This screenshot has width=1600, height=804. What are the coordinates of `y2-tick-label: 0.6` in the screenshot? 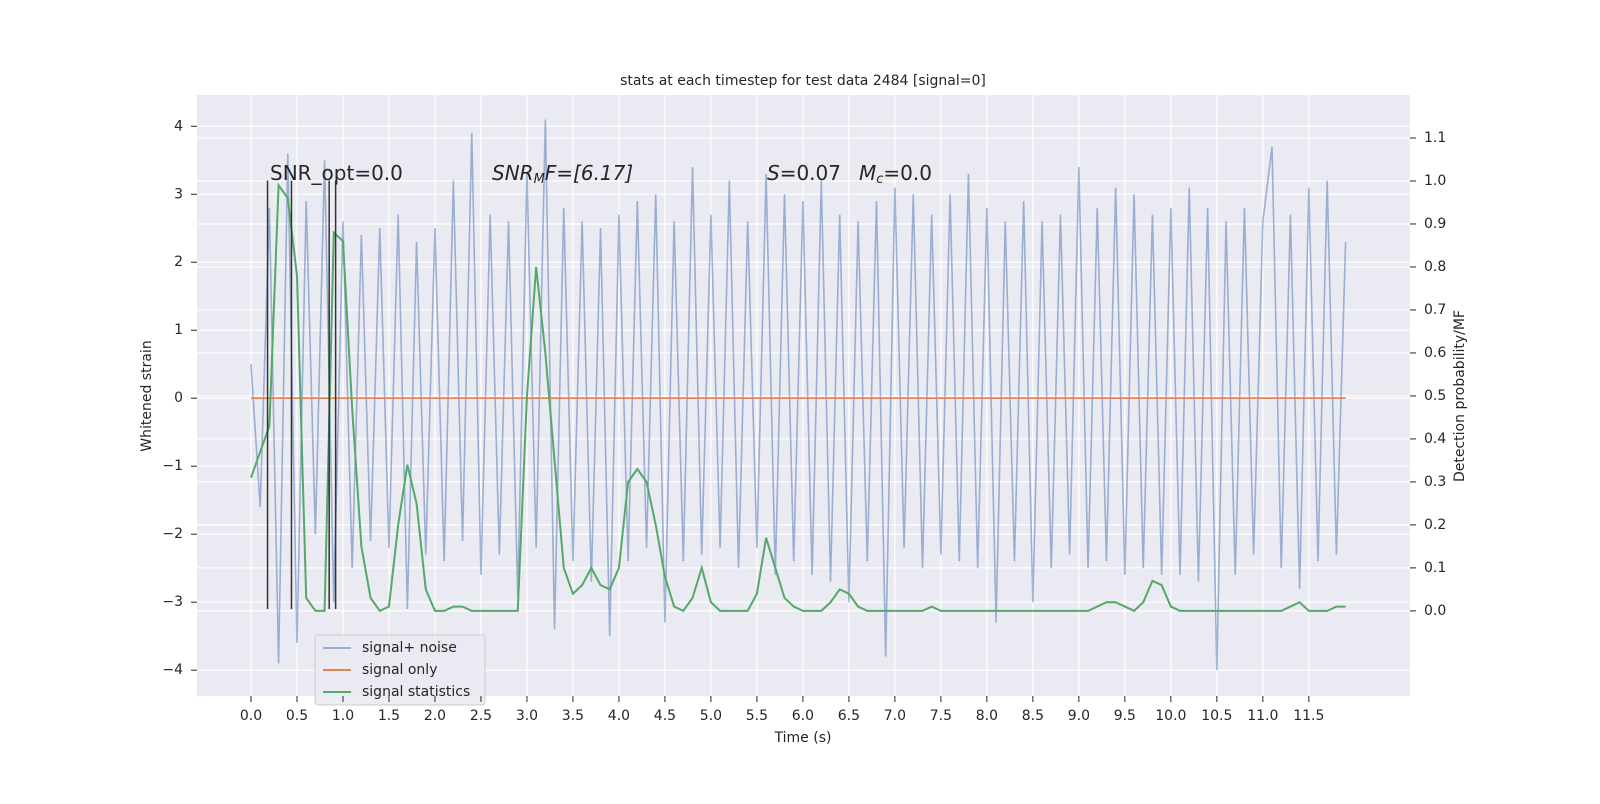 It's located at (1435, 353).